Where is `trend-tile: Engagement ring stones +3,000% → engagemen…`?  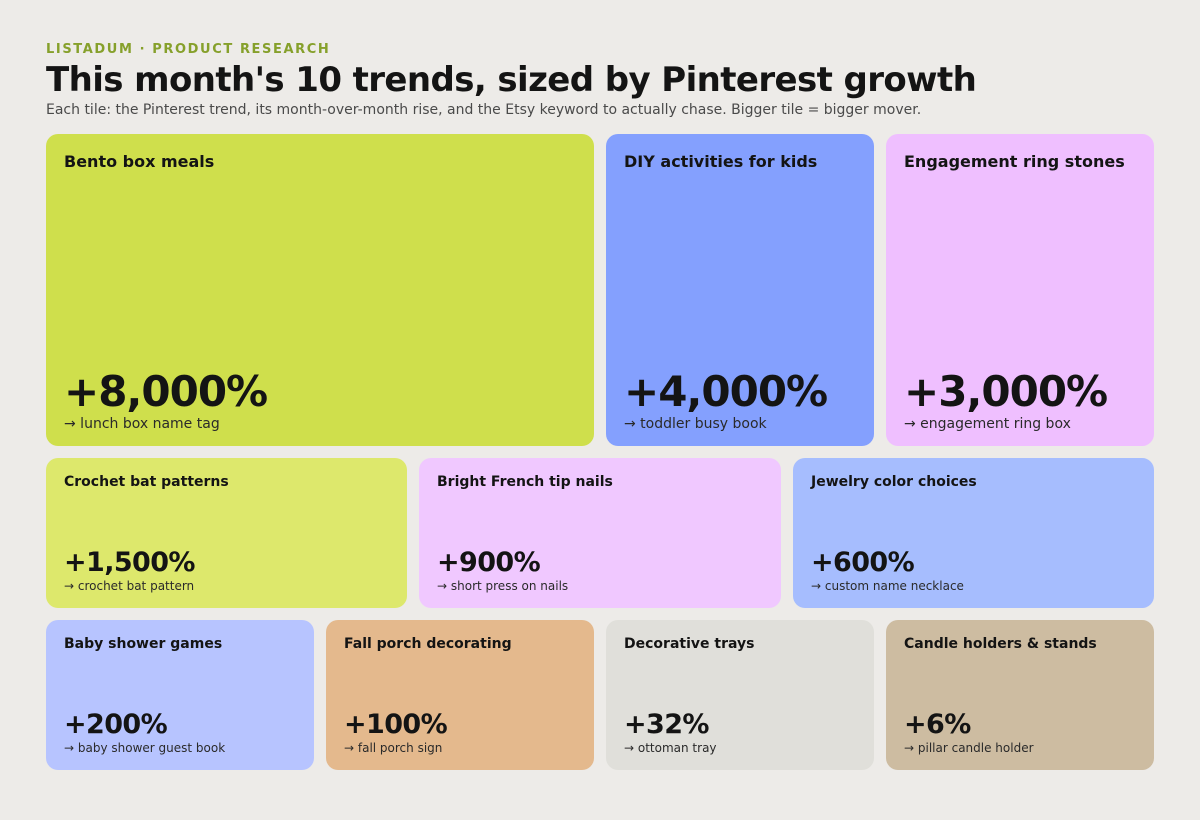
trend-tile: Engagement ring stones +3,000% → engagemen… is located at coordinates (1020, 290).